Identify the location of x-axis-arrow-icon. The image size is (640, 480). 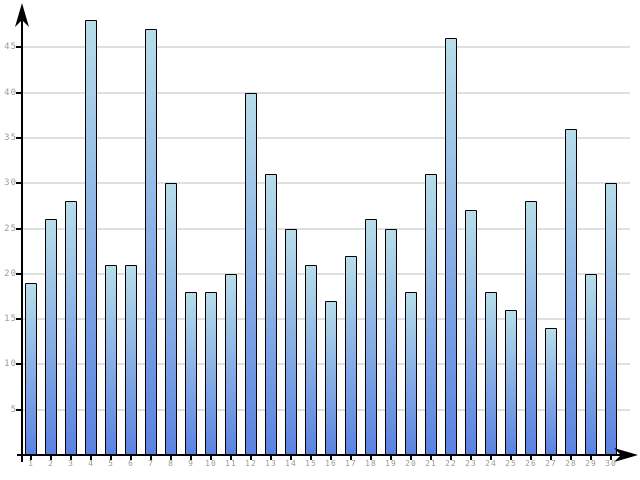
(626, 455).